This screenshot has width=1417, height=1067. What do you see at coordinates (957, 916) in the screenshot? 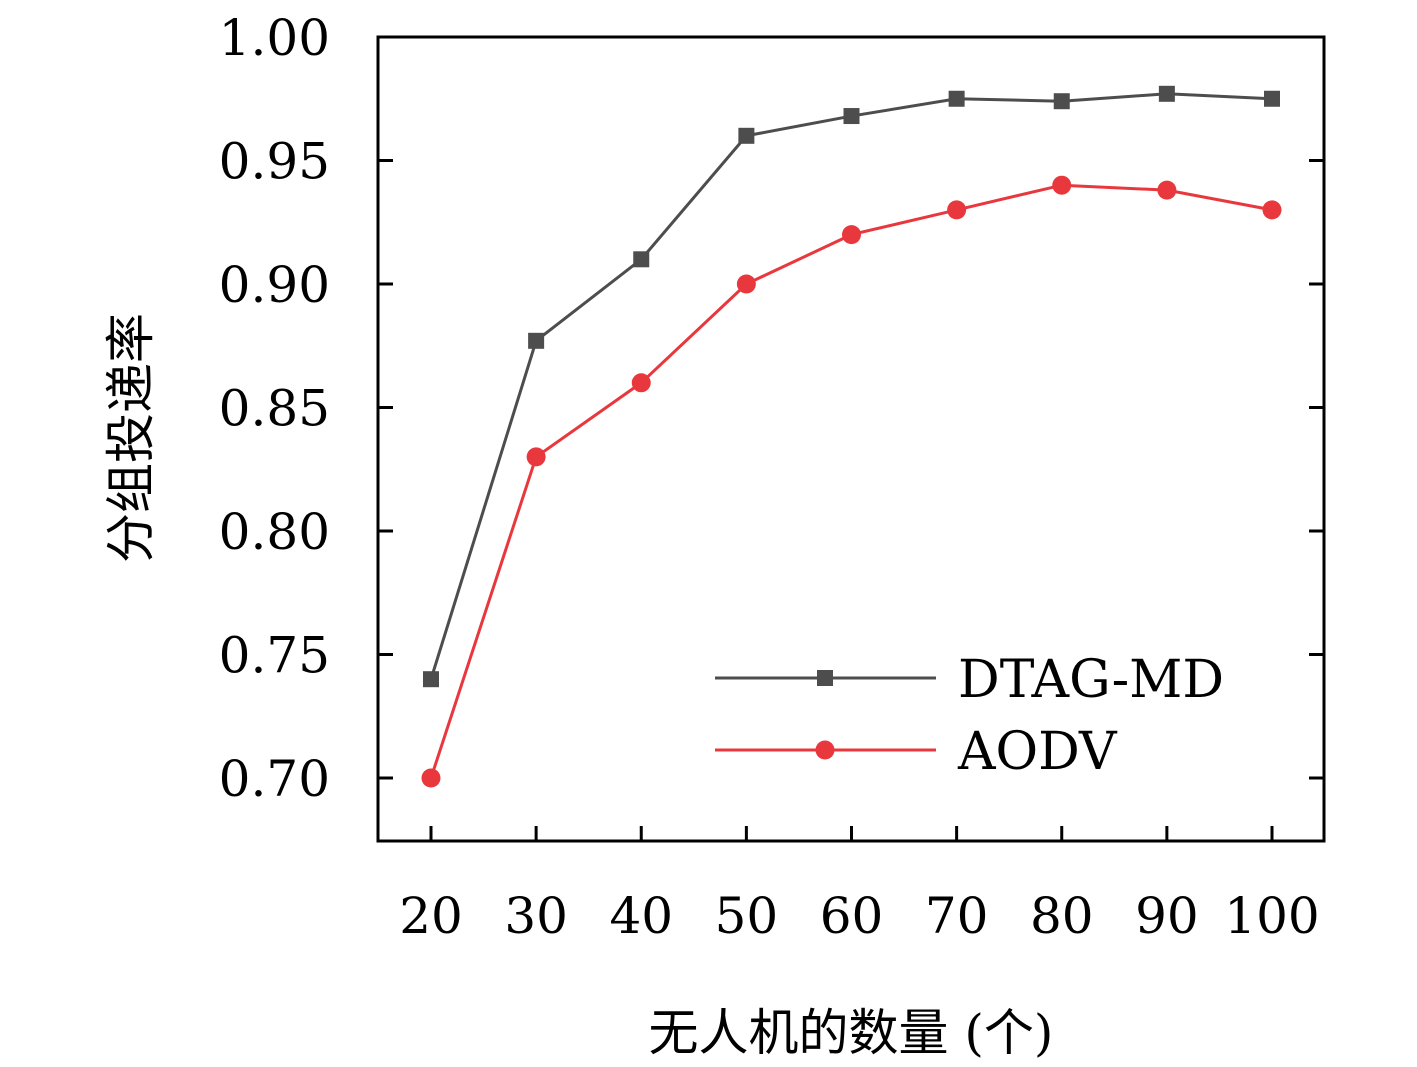
I see `x-tick-label: 70` at bounding box center [957, 916].